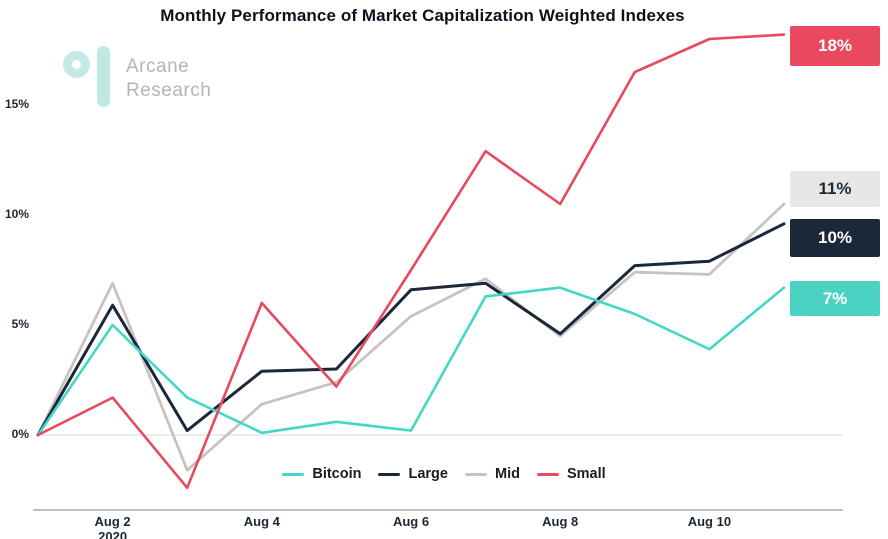 This screenshot has width=888, height=539. Describe the element at coordinates (586, 474) in the screenshot. I see `legend-label: Small` at that location.